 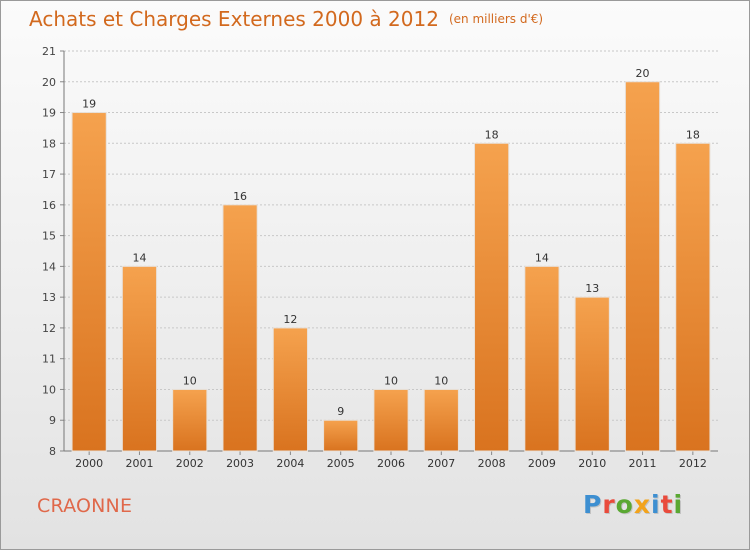 What do you see at coordinates (240, 328) in the screenshot?
I see `bar-2003` at bounding box center [240, 328].